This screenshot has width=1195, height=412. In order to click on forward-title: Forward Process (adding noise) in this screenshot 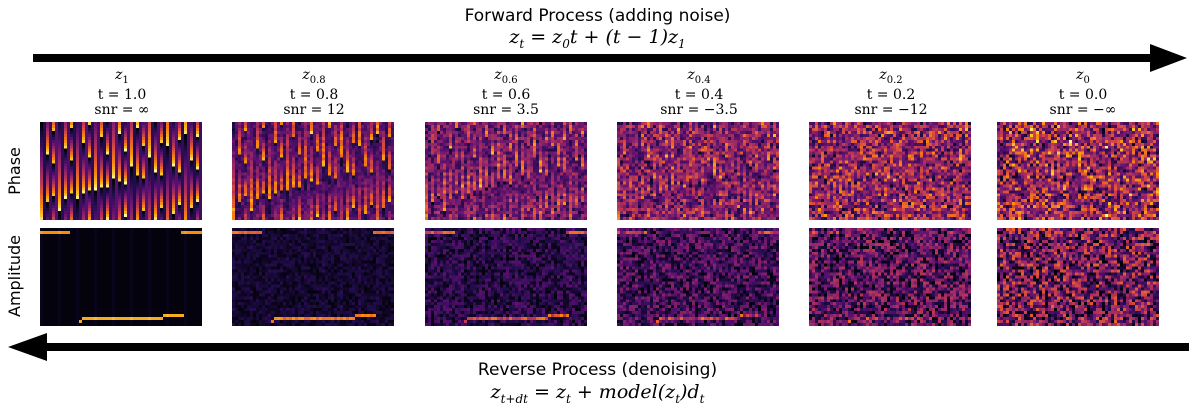, I will do `click(597, 16)`.